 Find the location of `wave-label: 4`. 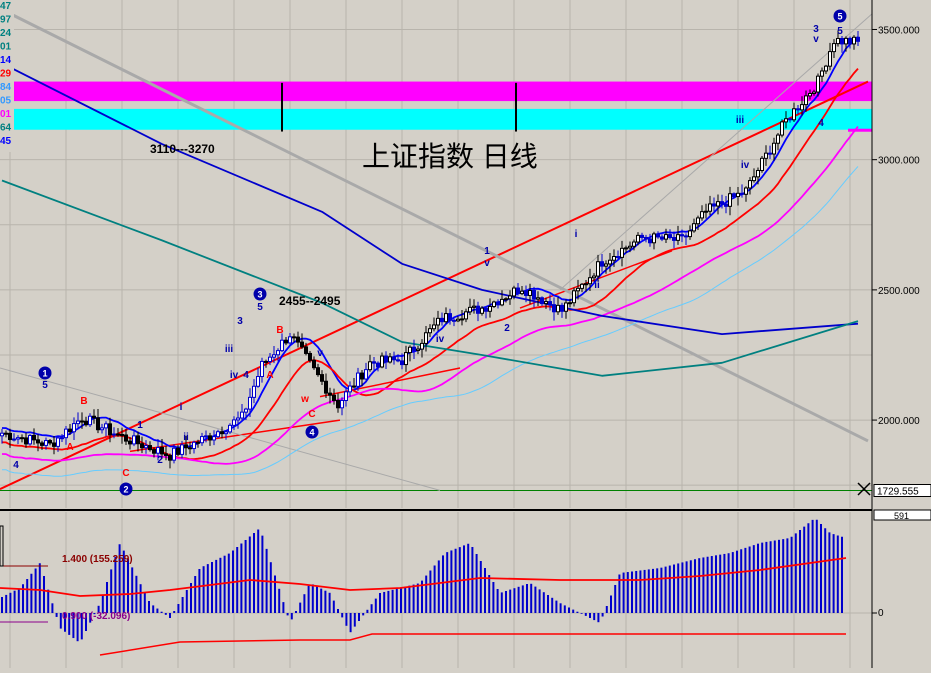

wave-label: 4 is located at coordinates (16, 465).